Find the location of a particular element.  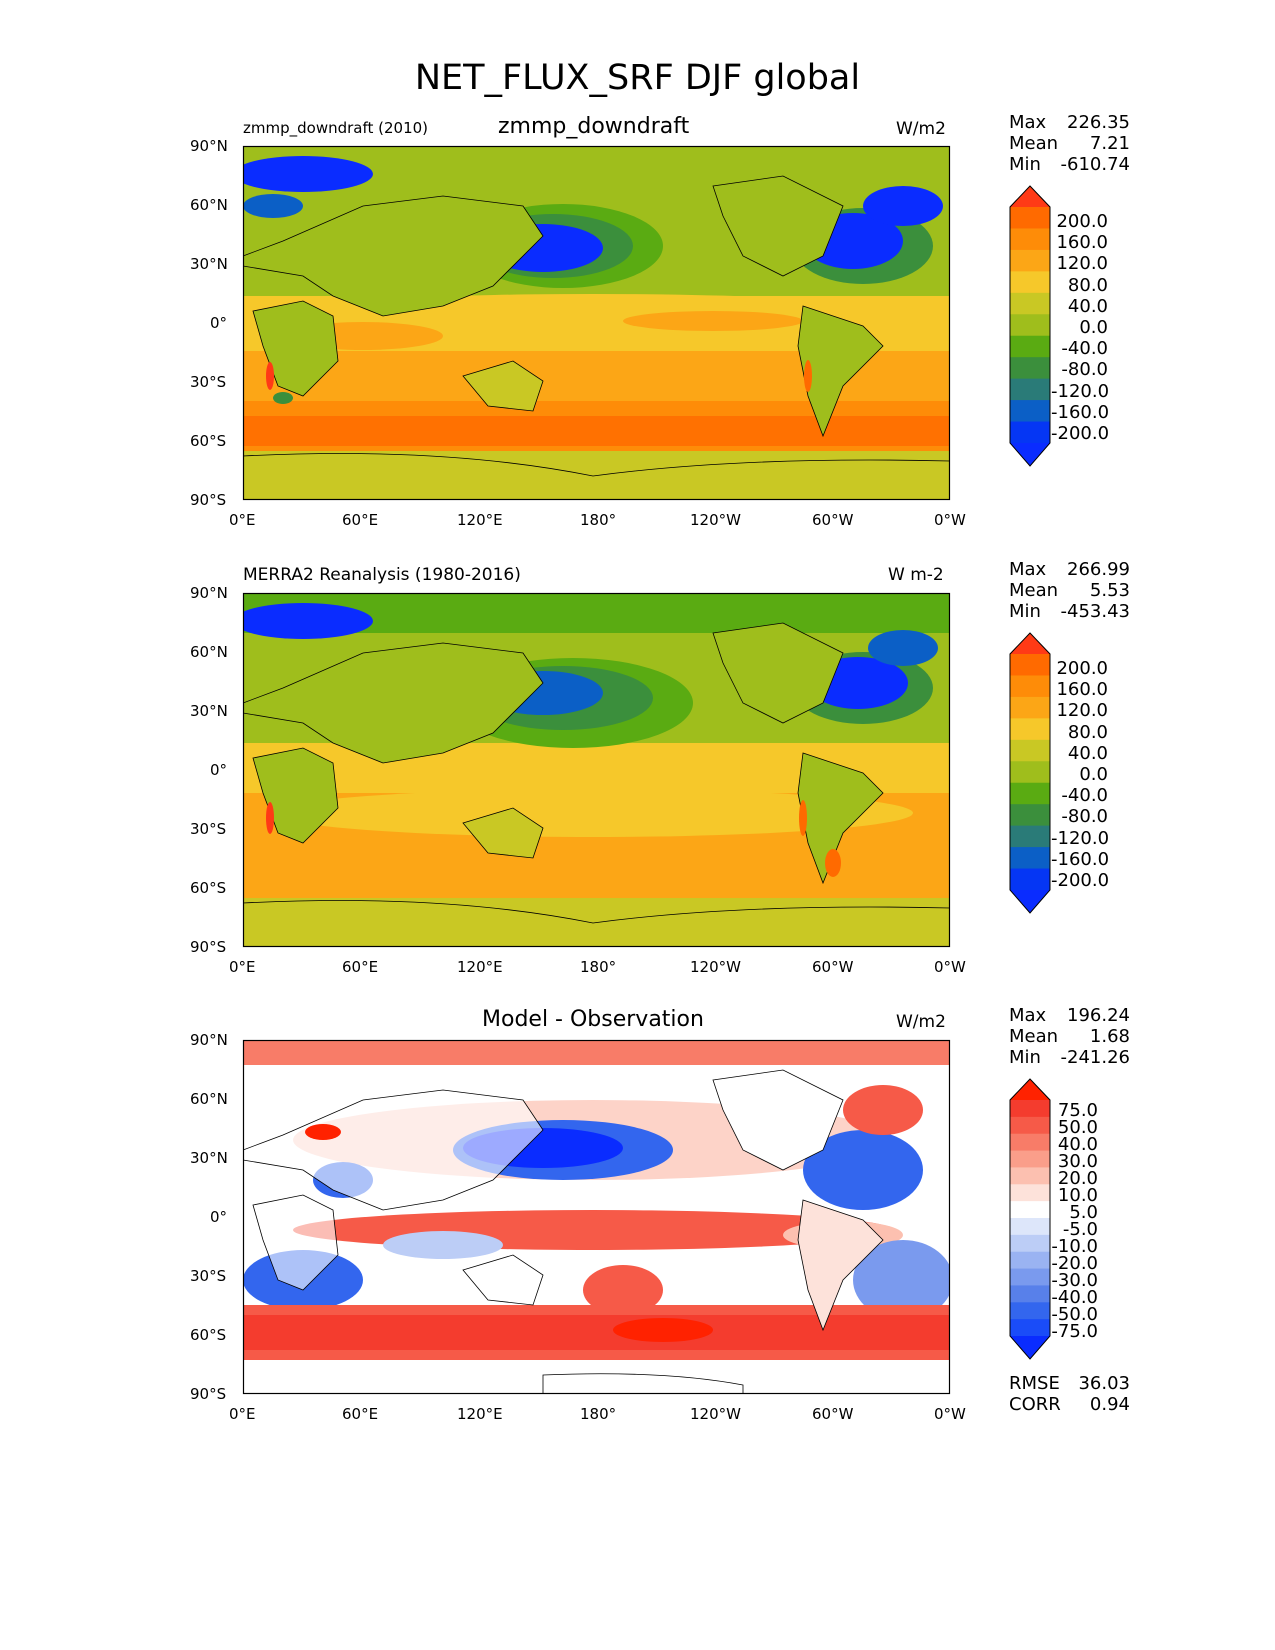

panel3-min-value: -241.26 is located at coordinates (1069, 1057).